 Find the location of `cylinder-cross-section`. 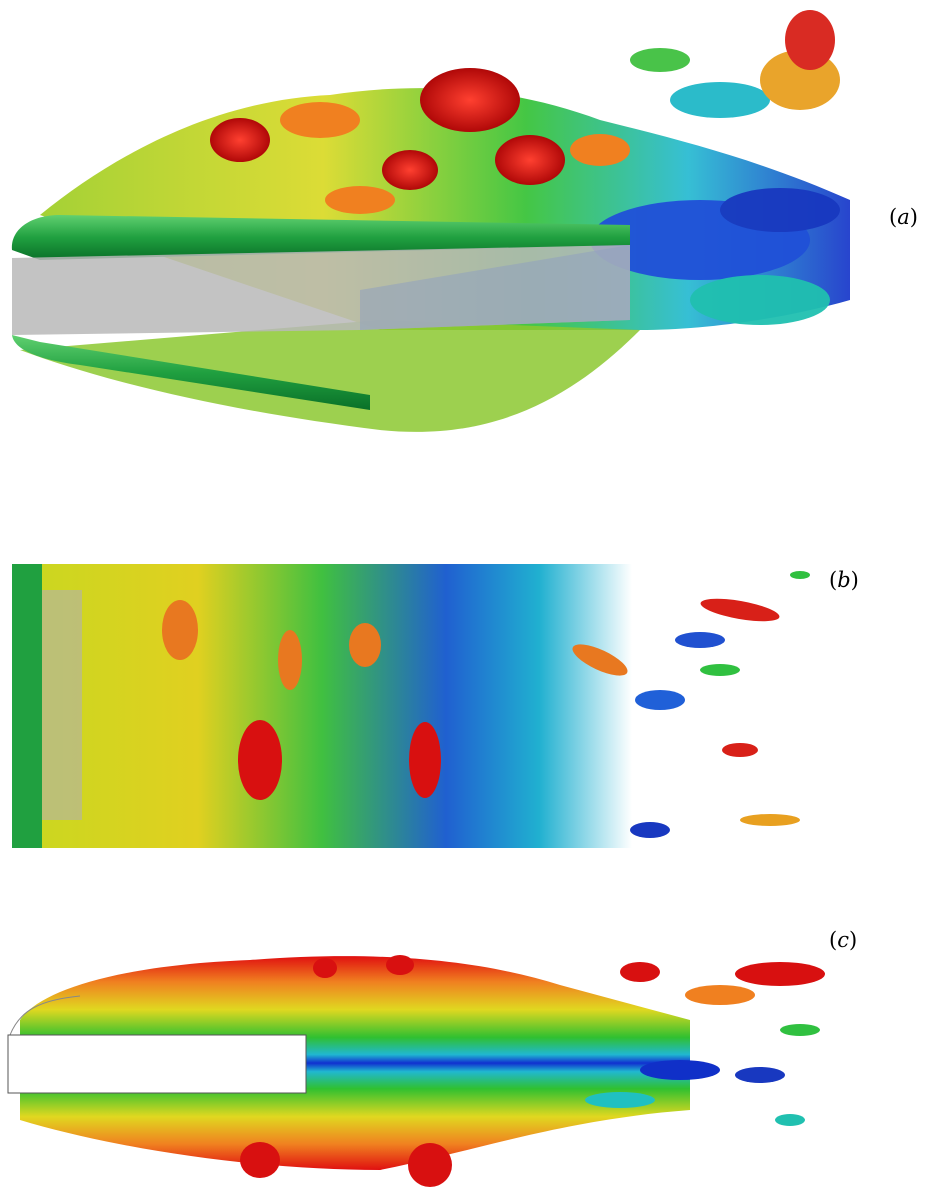

cylinder-cross-section is located at coordinates (157, 1064).